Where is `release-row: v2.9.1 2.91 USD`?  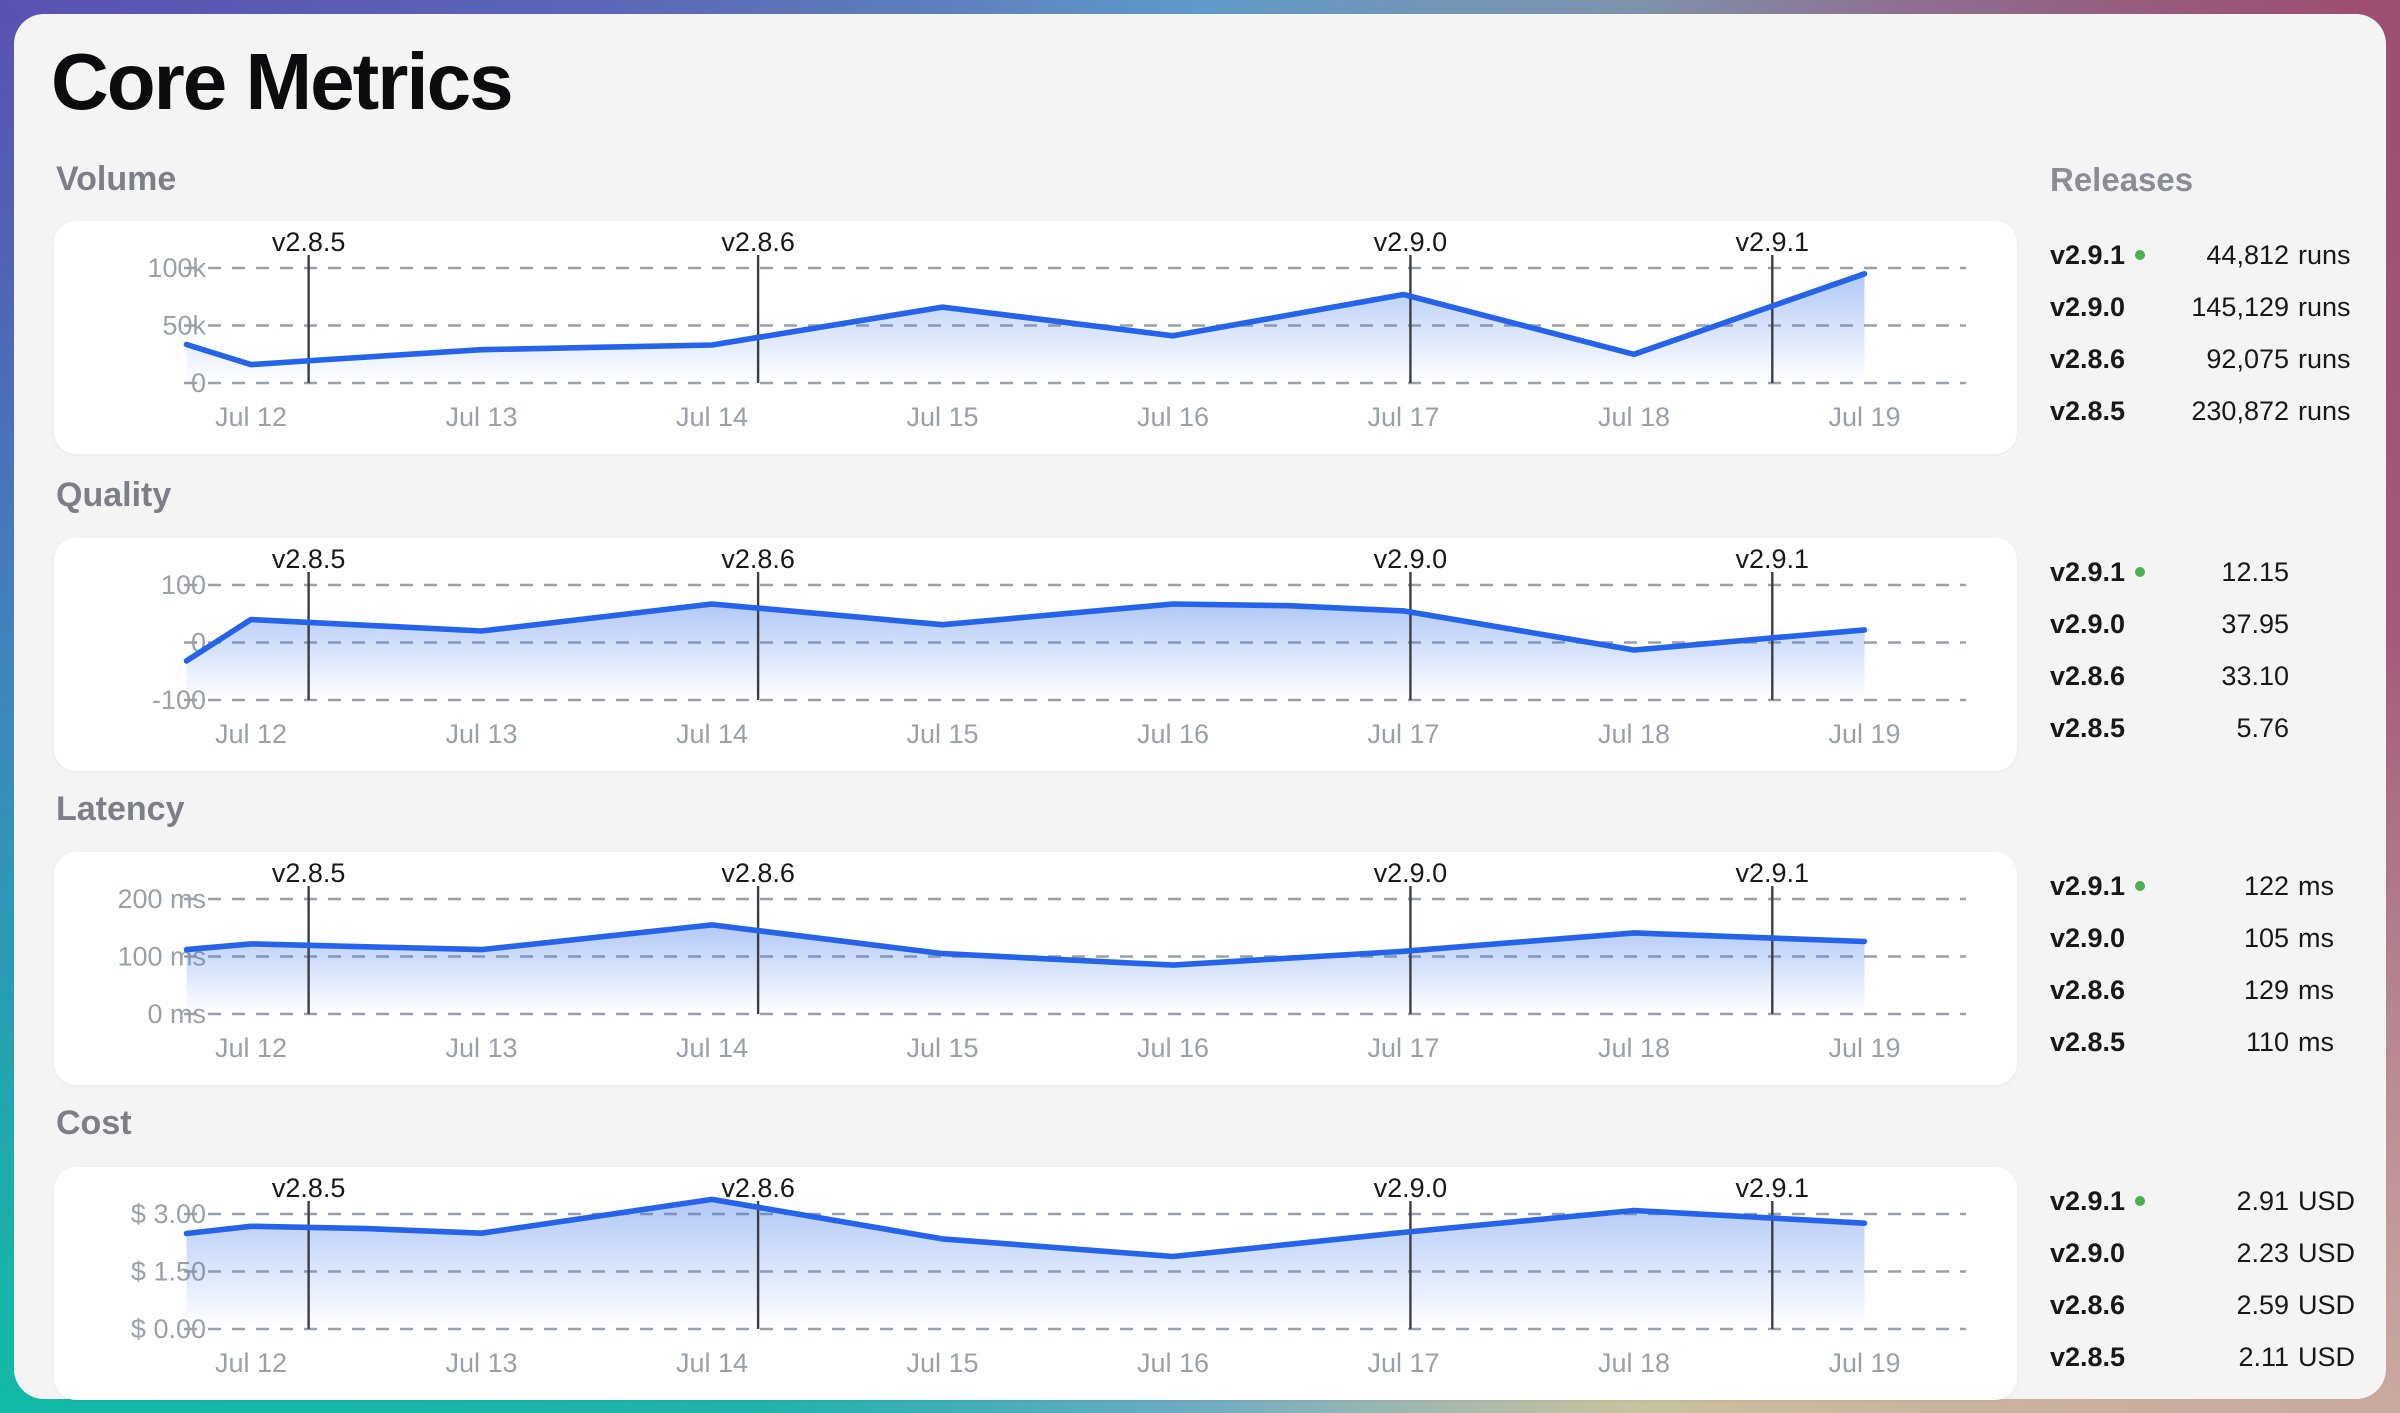 release-row: v2.9.1 2.91 USD is located at coordinates (2220, 1201).